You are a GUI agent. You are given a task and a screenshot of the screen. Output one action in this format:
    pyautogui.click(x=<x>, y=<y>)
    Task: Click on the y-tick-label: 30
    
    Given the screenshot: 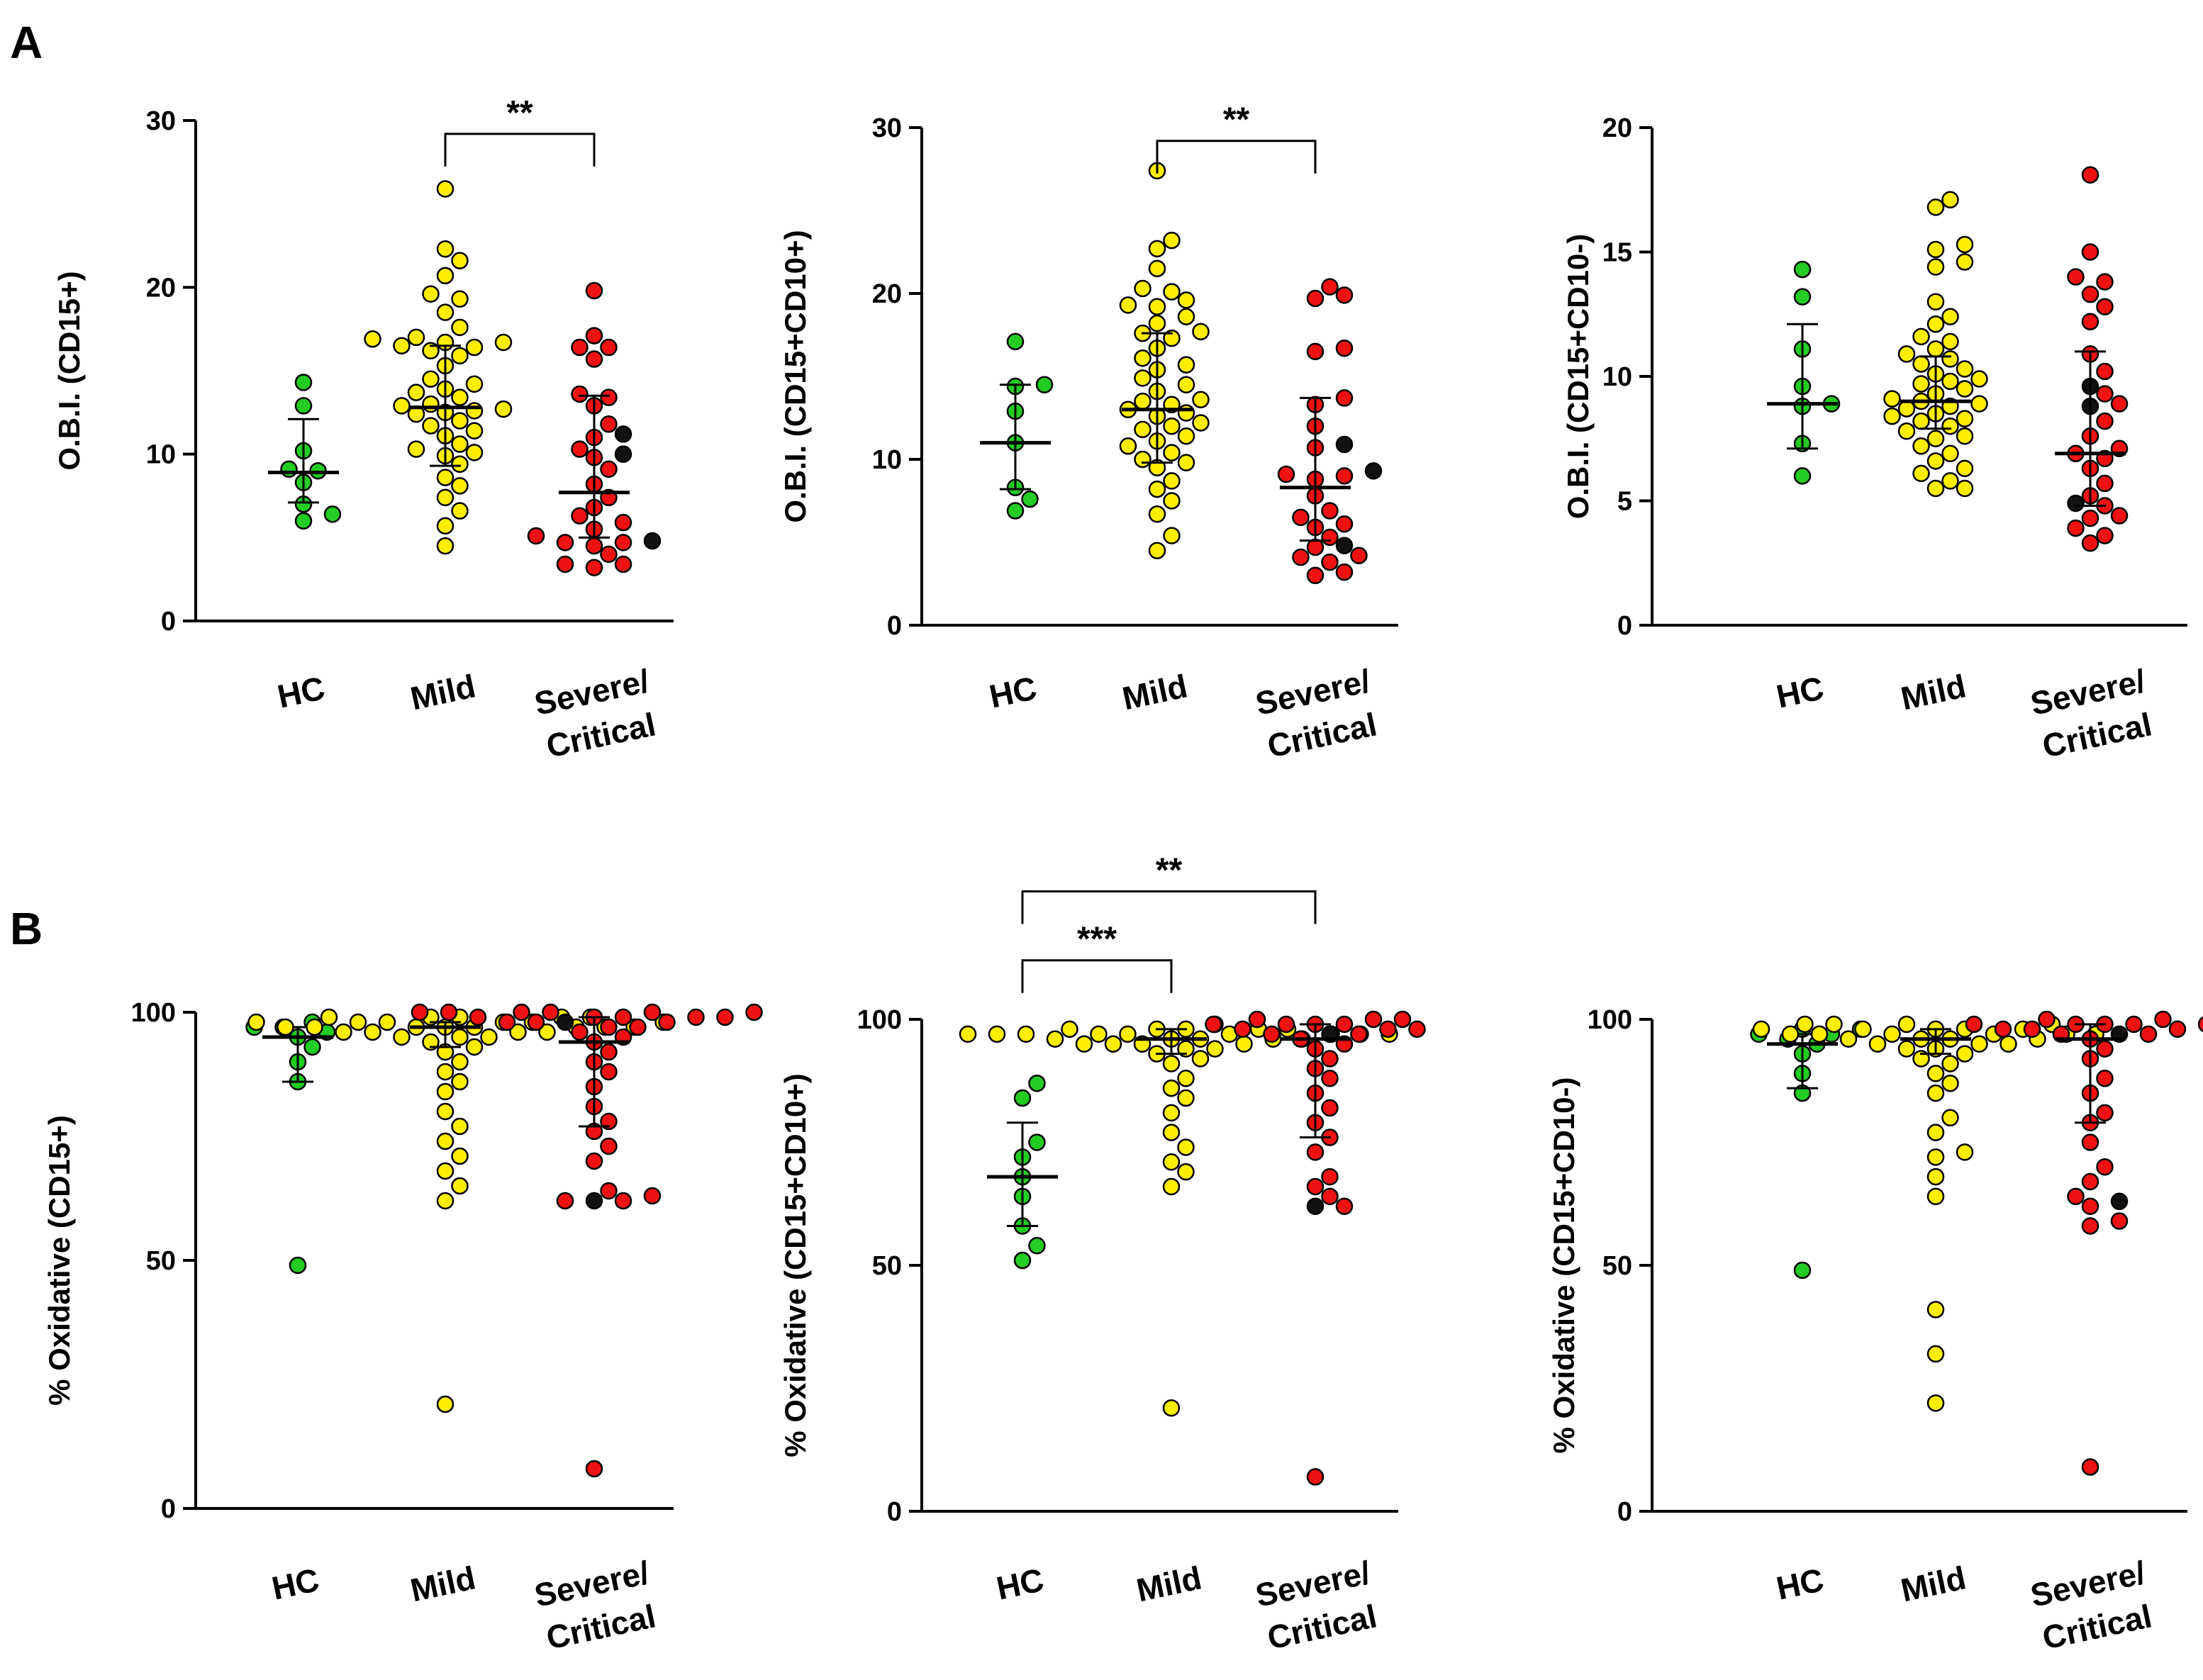 What is the action you would take?
    pyautogui.click(x=161, y=121)
    